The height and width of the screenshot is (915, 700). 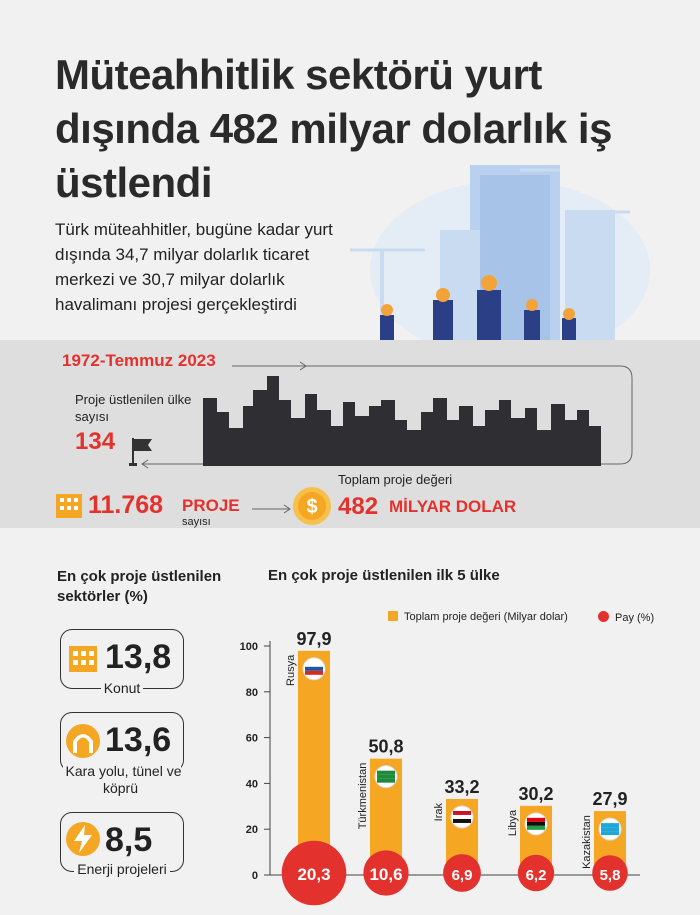 I want to click on sector-value: 8,5, so click(x=129, y=840).